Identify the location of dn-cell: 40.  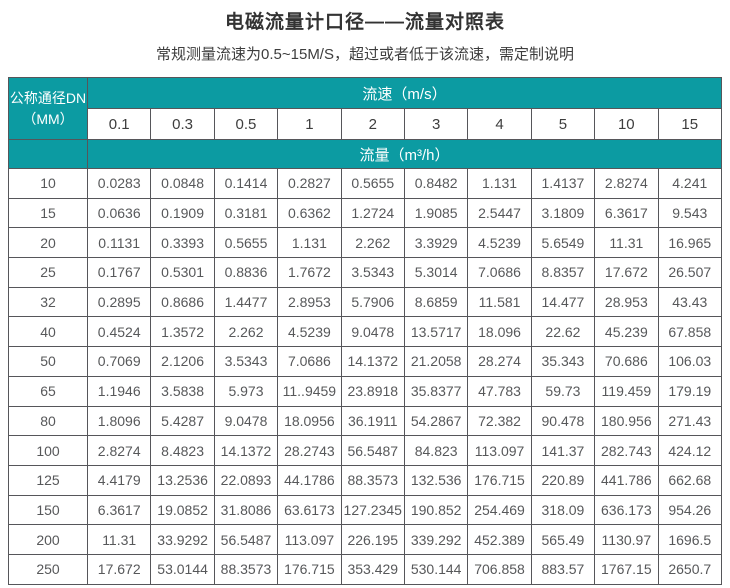
(48, 332).